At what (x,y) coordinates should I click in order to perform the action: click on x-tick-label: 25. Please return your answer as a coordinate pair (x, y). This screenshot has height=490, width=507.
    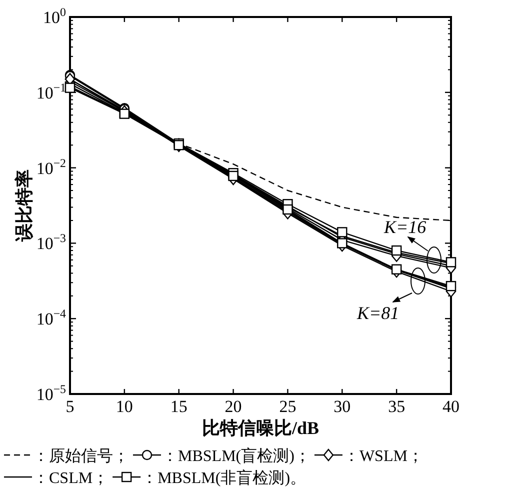
    Looking at the image, I should click on (287, 406).